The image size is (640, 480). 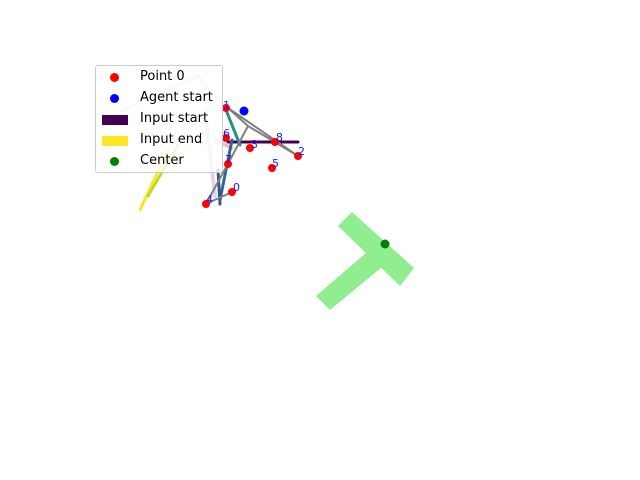 I want to click on legend-item-point0: Point 0, so click(x=159, y=77).